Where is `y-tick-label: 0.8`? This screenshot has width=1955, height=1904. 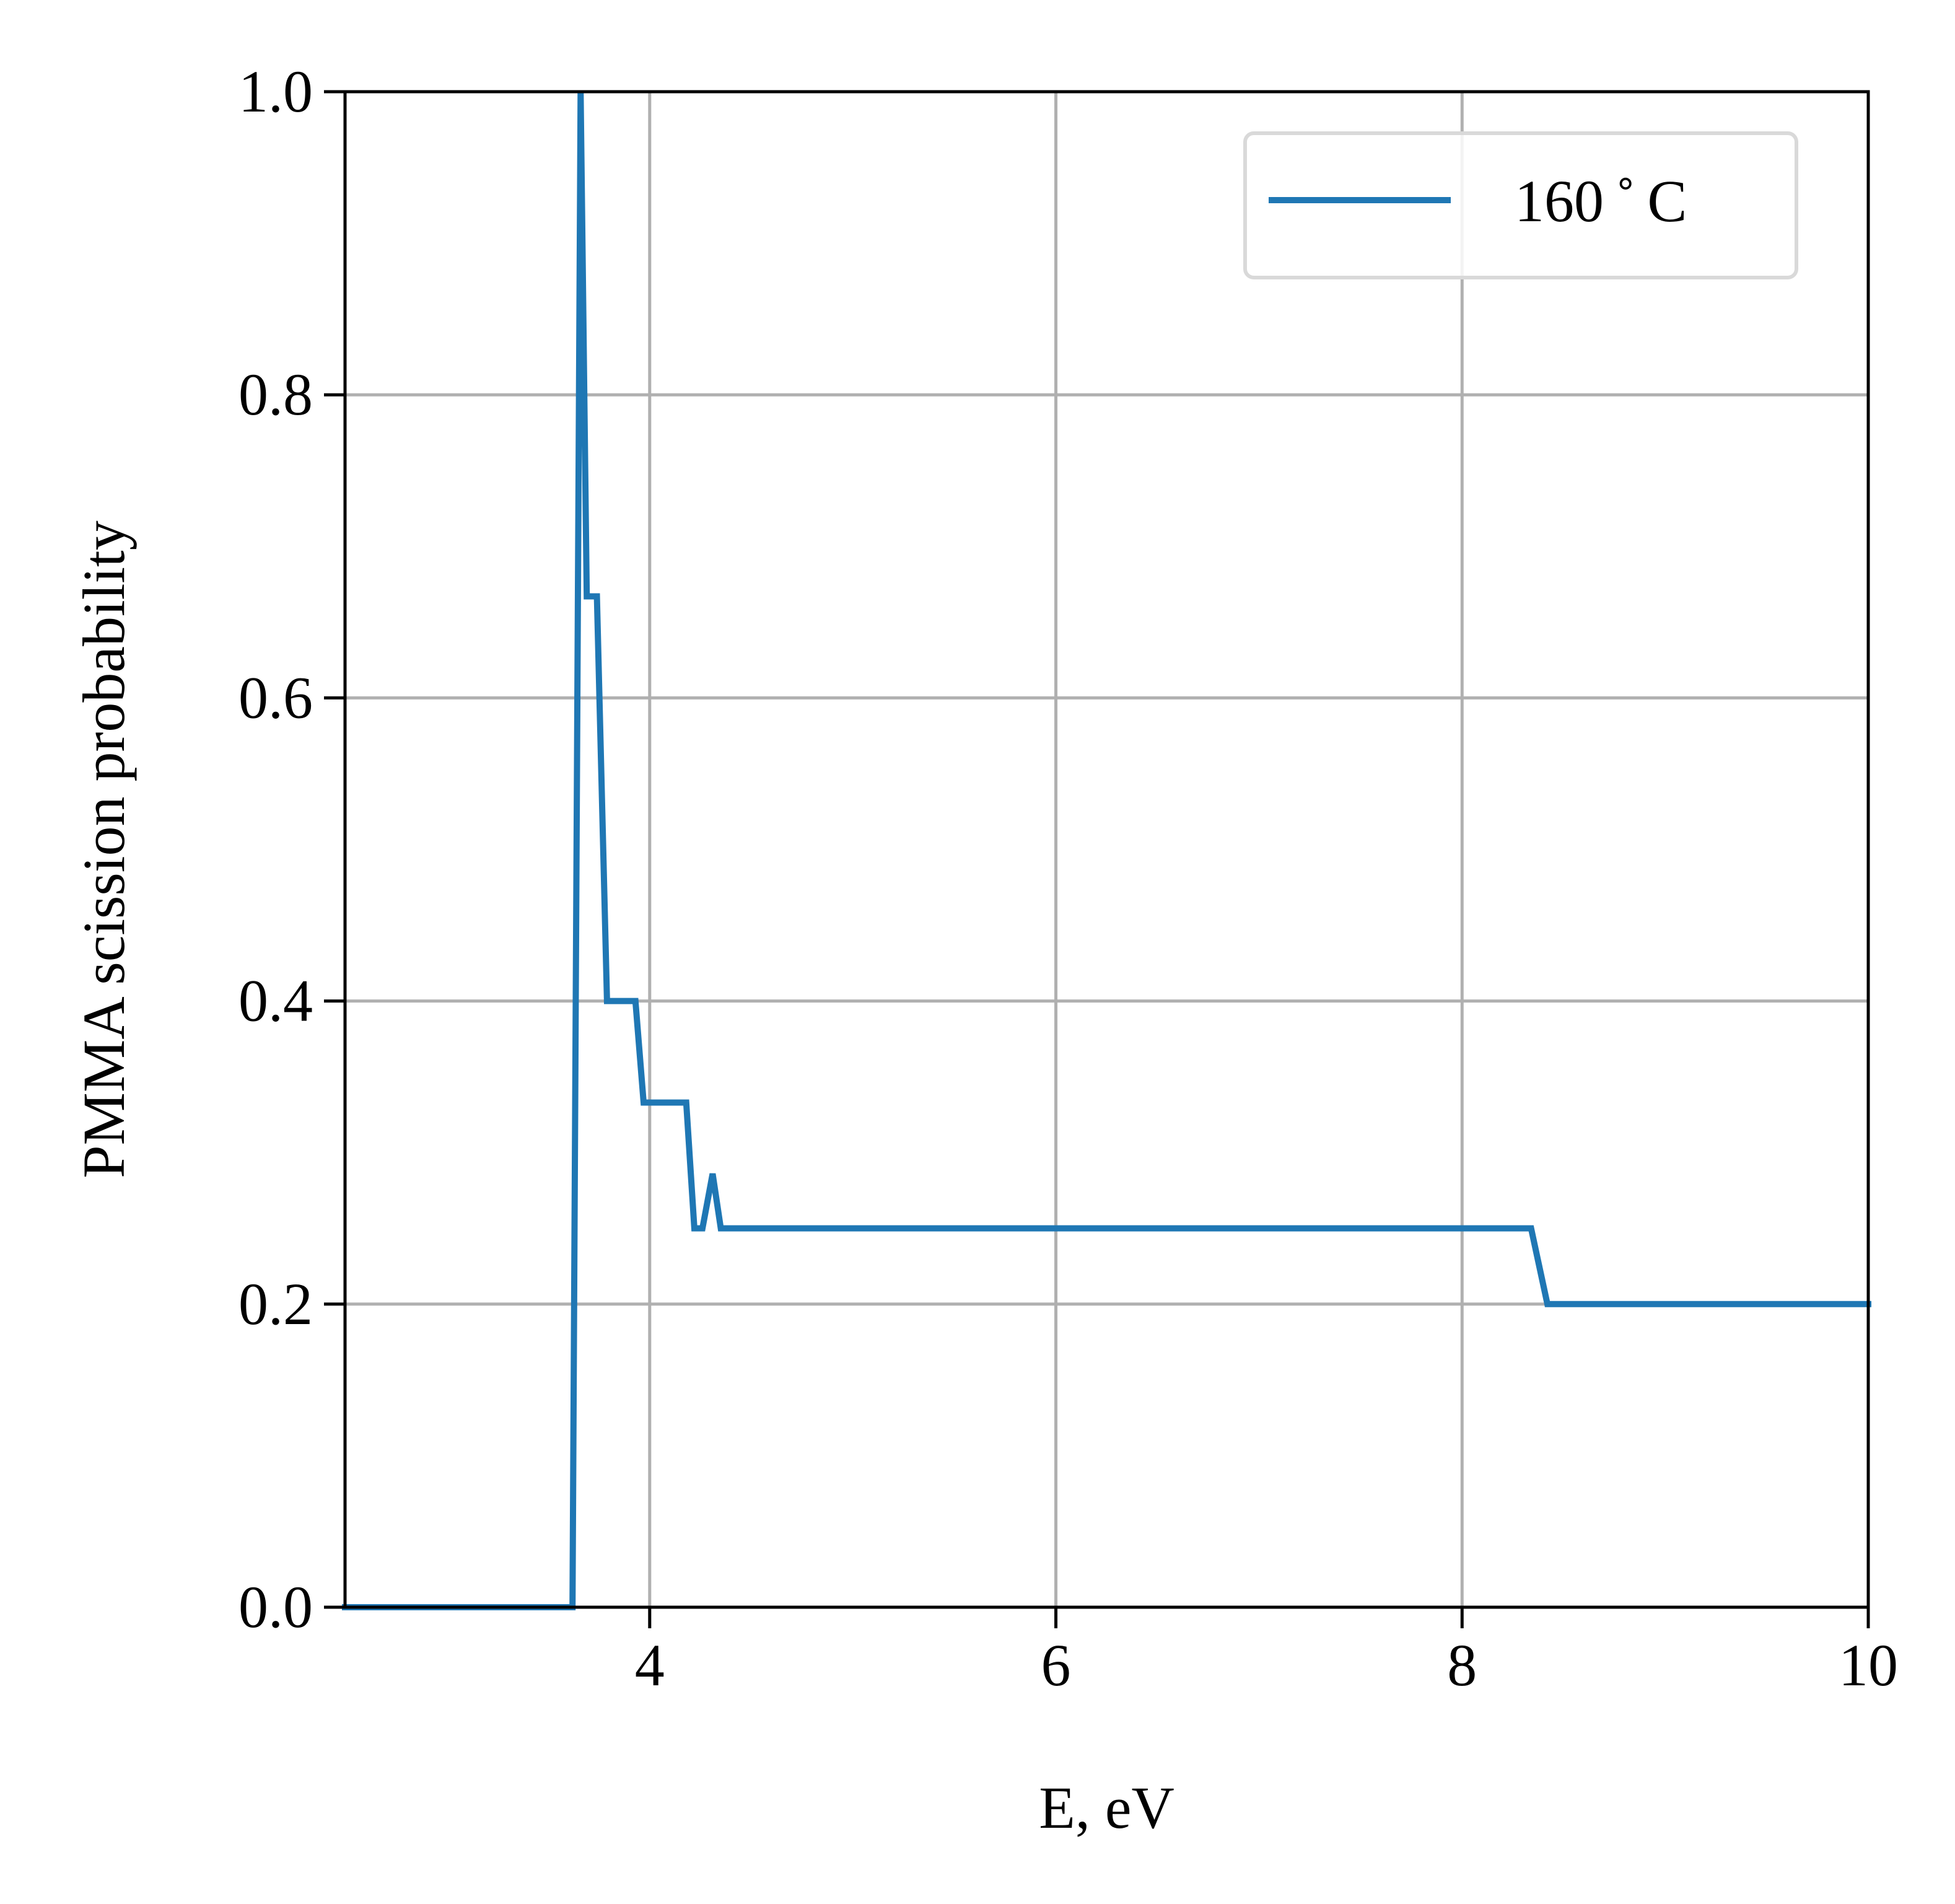 y-tick-label: 0.8 is located at coordinates (275, 395).